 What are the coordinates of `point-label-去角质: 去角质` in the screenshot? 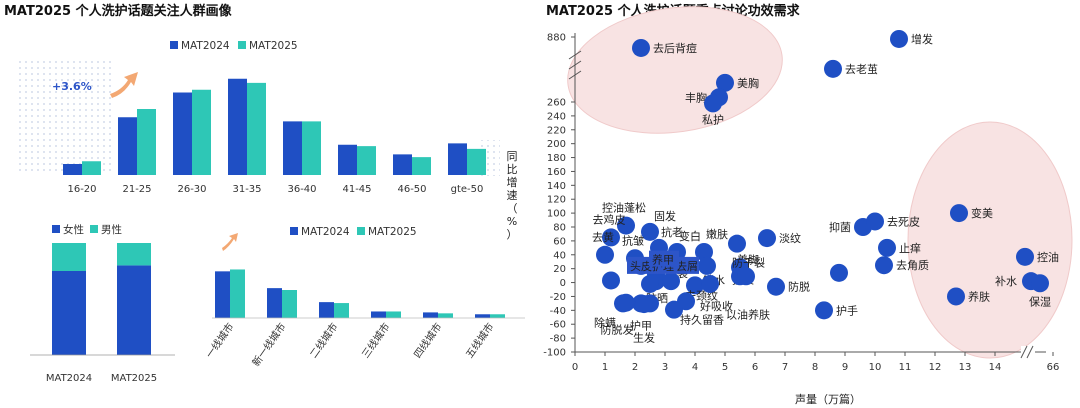 It's located at (912, 265).